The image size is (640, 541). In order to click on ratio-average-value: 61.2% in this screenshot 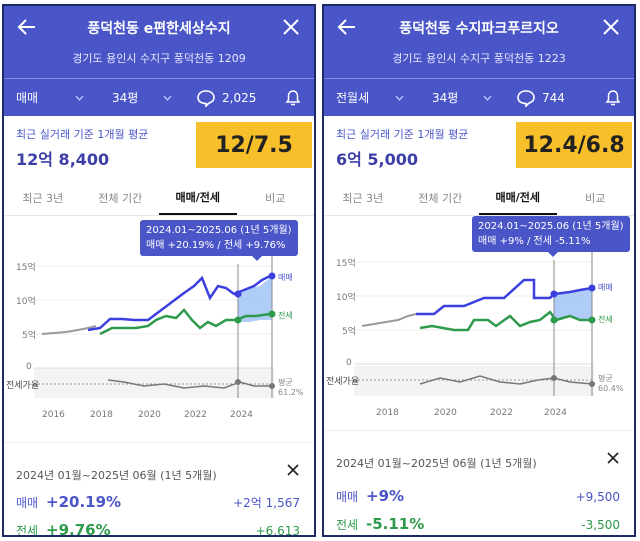, I will do `click(291, 392)`.